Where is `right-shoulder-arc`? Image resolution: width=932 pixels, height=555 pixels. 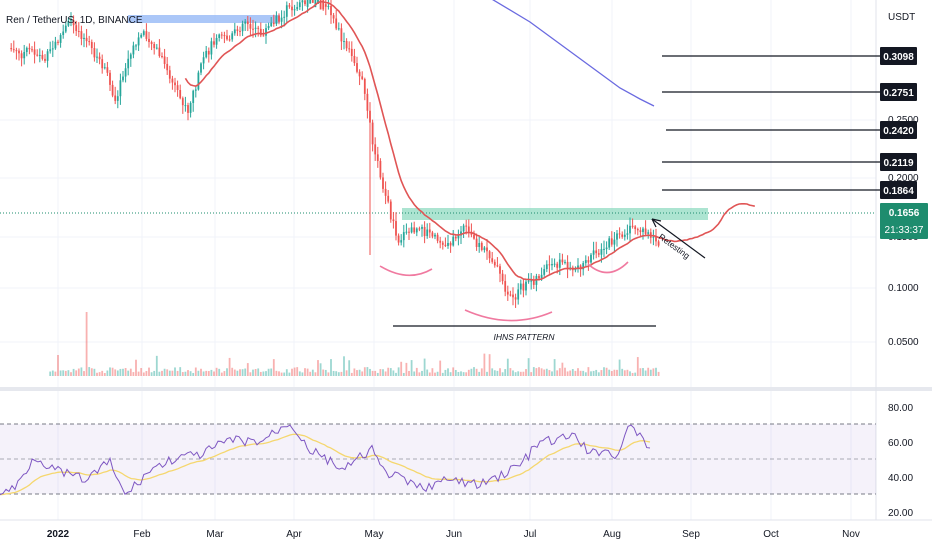 right-shoulder-arc is located at coordinates (608, 267).